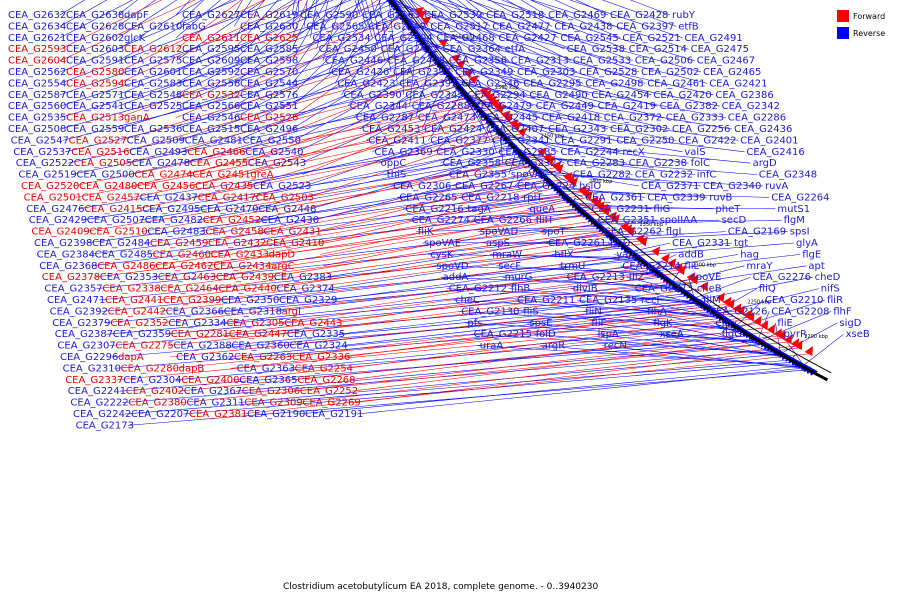  What do you see at coordinates (843, 33) in the screenshot?
I see `legend-reverse-swatch` at bounding box center [843, 33].